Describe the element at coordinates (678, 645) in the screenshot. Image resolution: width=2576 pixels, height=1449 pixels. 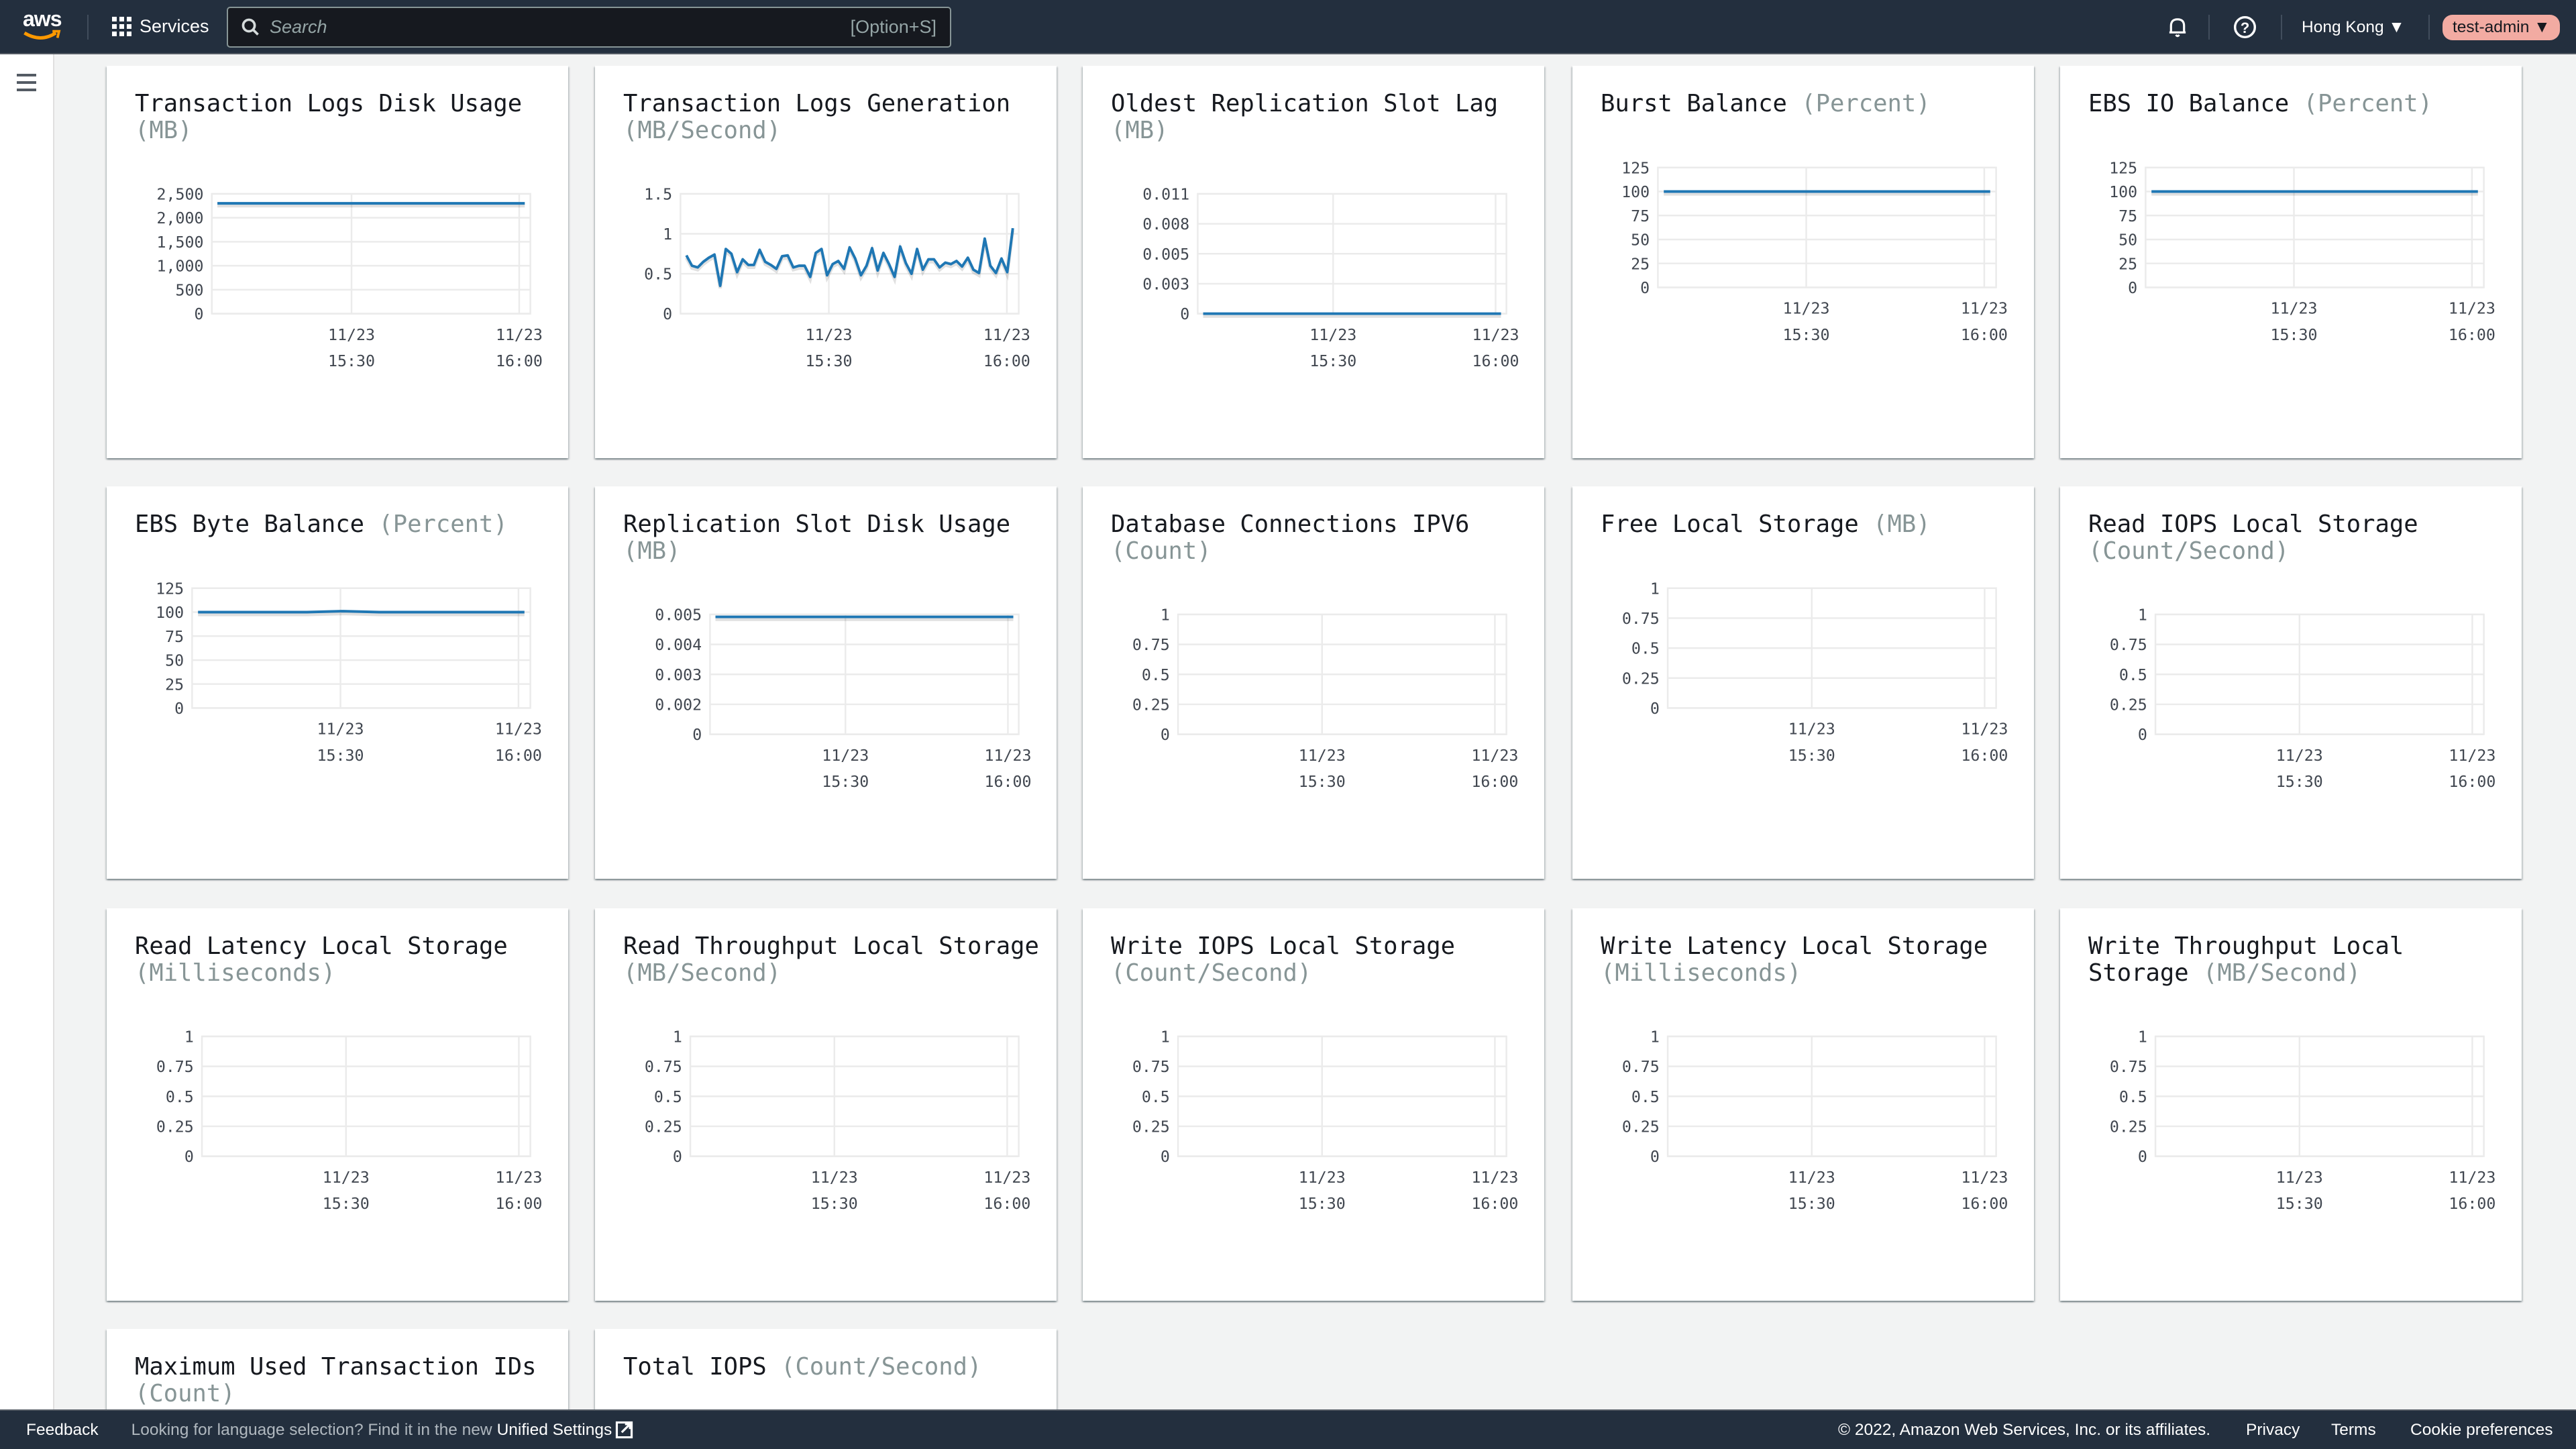
I see `y-tick-label: 0.004` at that location.